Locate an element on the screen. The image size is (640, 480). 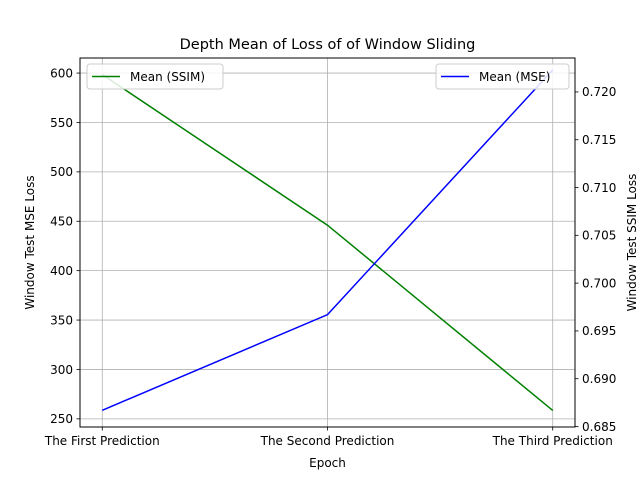
right-tick-label: 0.705 is located at coordinates (599, 236).